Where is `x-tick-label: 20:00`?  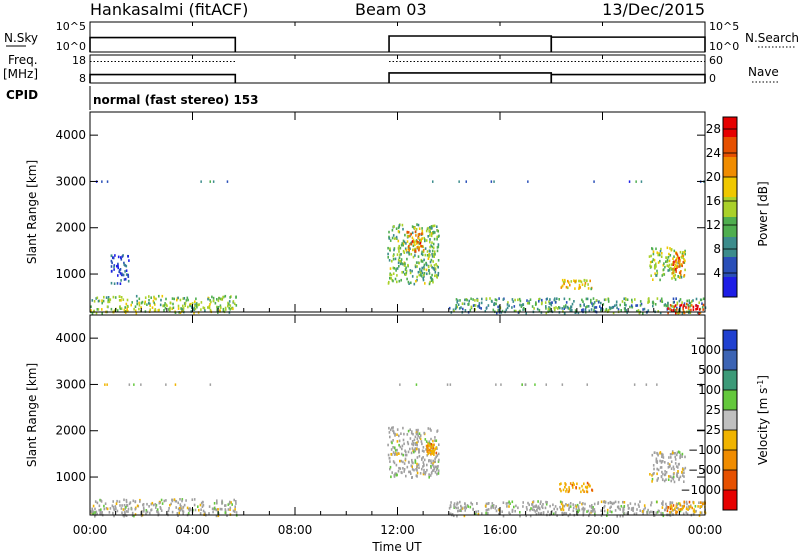
x-tick-label: 20:00 is located at coordinates (602, 530).